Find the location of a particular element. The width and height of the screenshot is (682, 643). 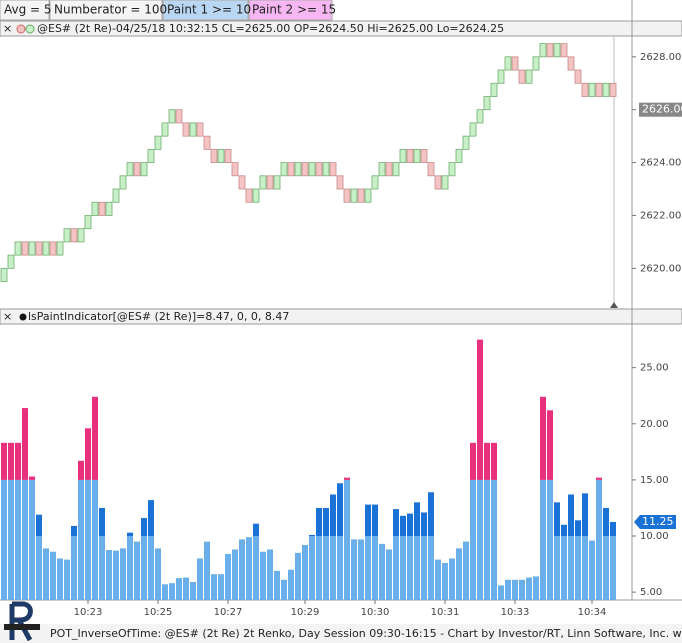

button: Avg = 5 is located at coordinates (28, 10).